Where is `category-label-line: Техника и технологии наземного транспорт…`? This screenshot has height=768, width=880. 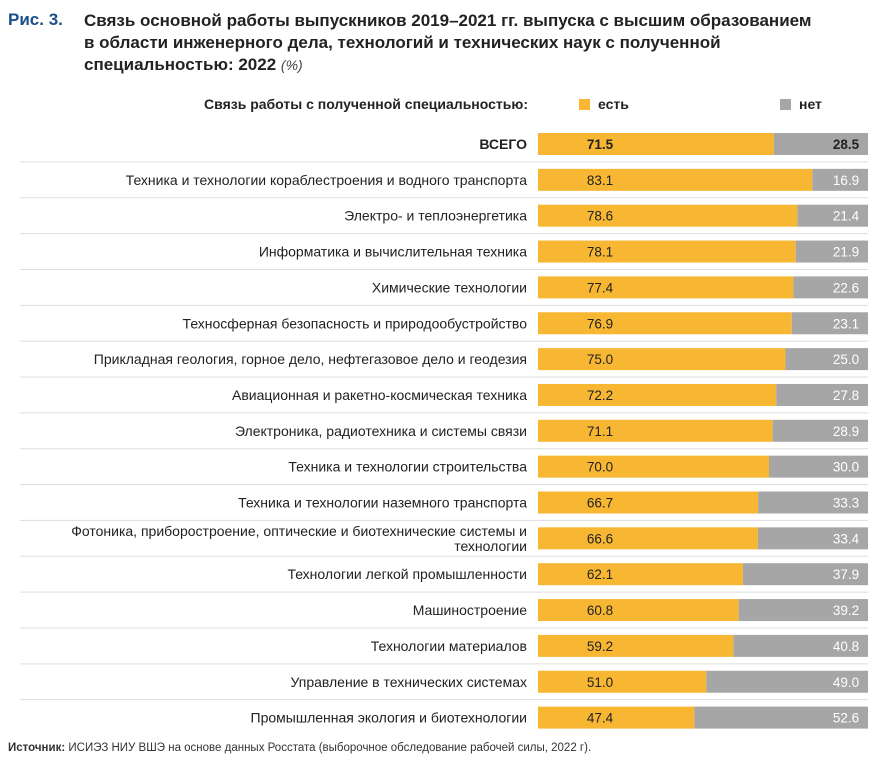
category-label-line: Техника и технологии наземного транспорт… is located at coordinates (382, 503).